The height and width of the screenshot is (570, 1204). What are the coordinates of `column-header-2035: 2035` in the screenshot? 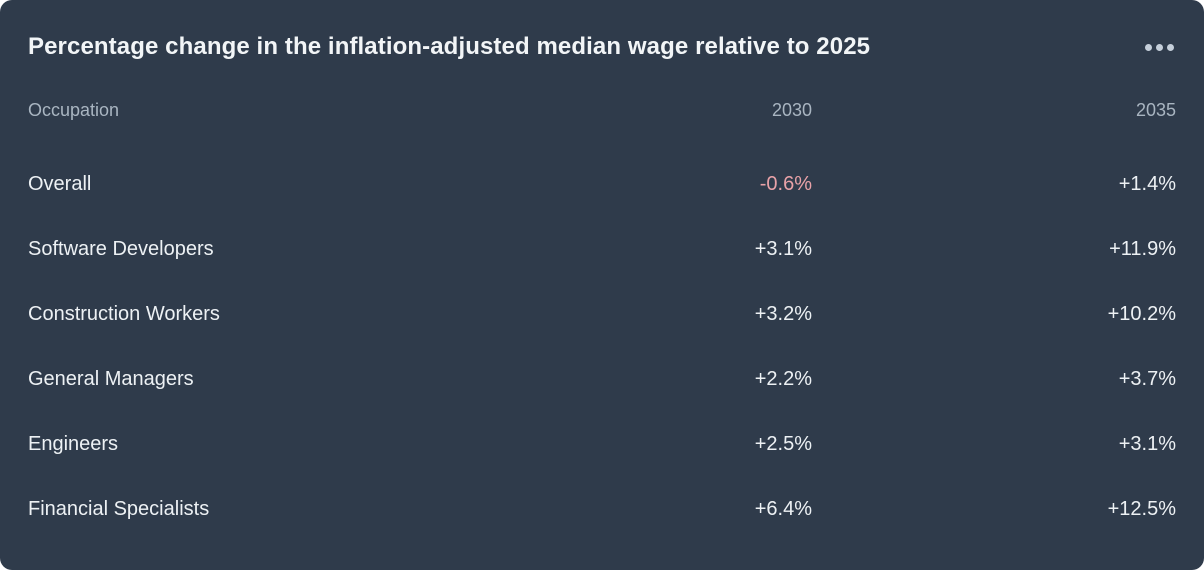 It's located at (1155, 109).